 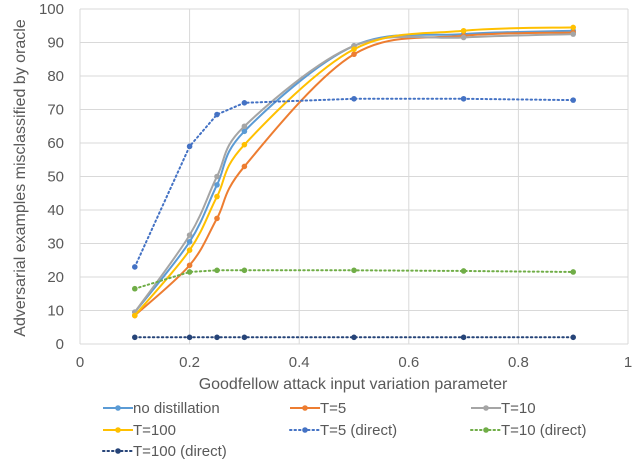 What do you see at coordinates (60, 344) in the screenshot?
I see `y-tick-label: 0` at bounding box center [60, 344].